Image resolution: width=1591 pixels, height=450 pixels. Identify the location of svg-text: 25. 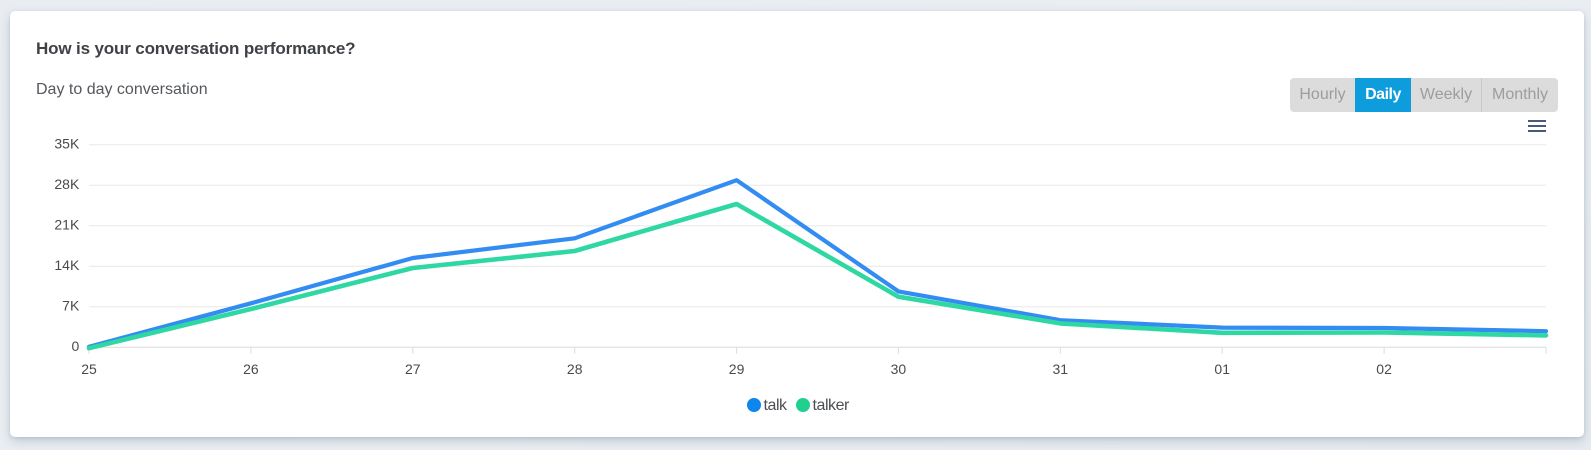
(89, 369).